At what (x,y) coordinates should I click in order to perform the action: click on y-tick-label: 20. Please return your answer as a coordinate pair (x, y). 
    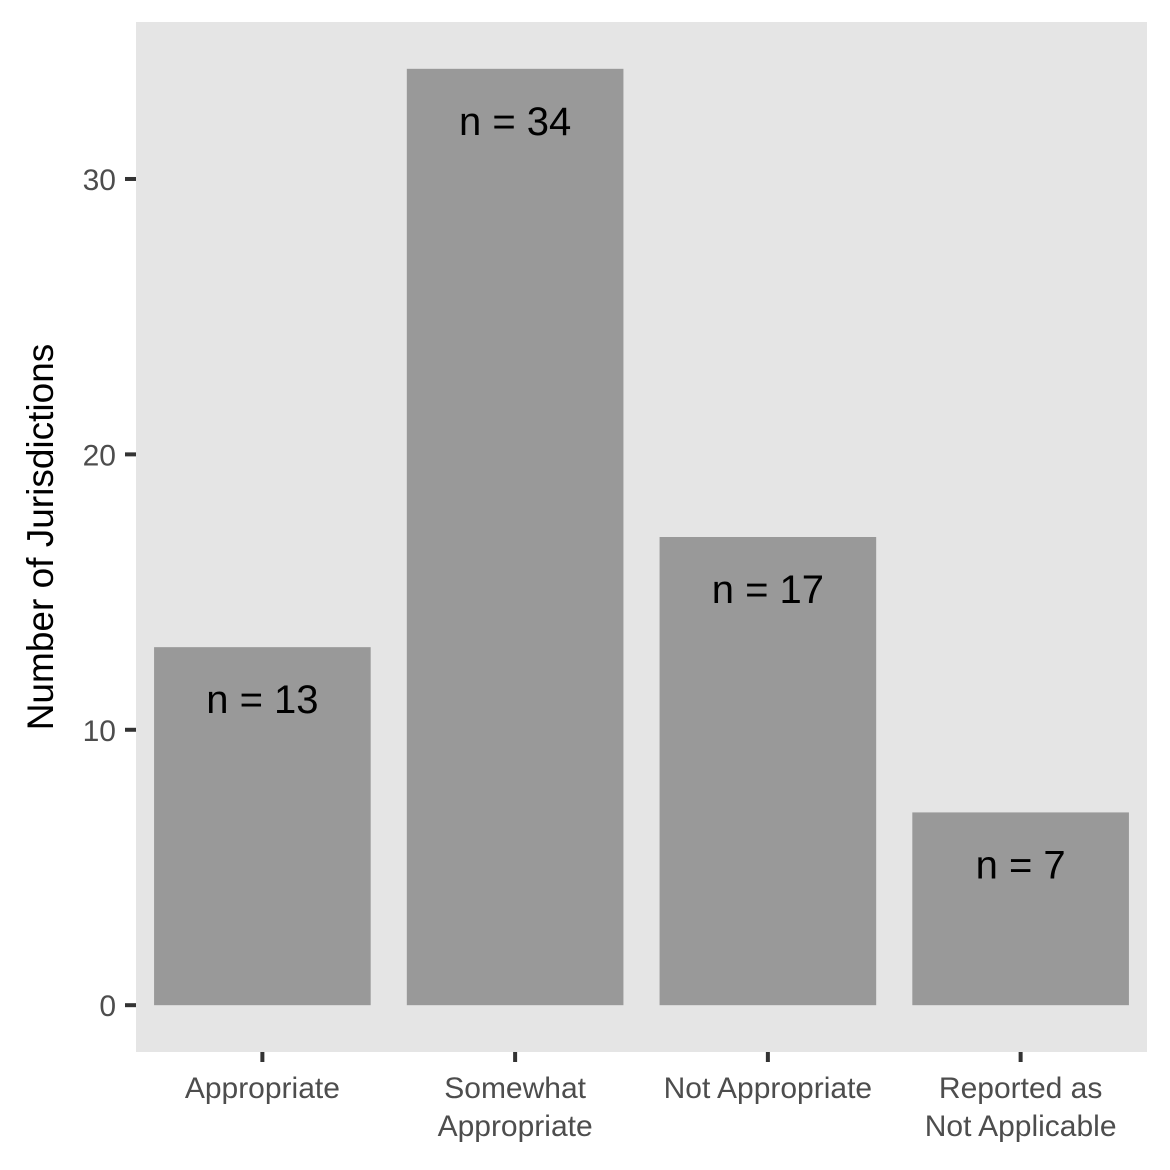
    Looking at the image, I should click on (99, 455).